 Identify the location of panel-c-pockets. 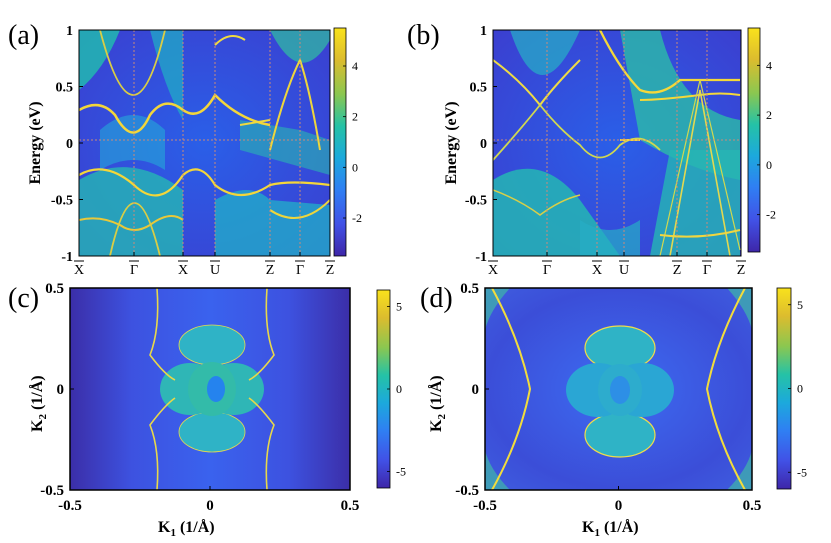
(212, 388).